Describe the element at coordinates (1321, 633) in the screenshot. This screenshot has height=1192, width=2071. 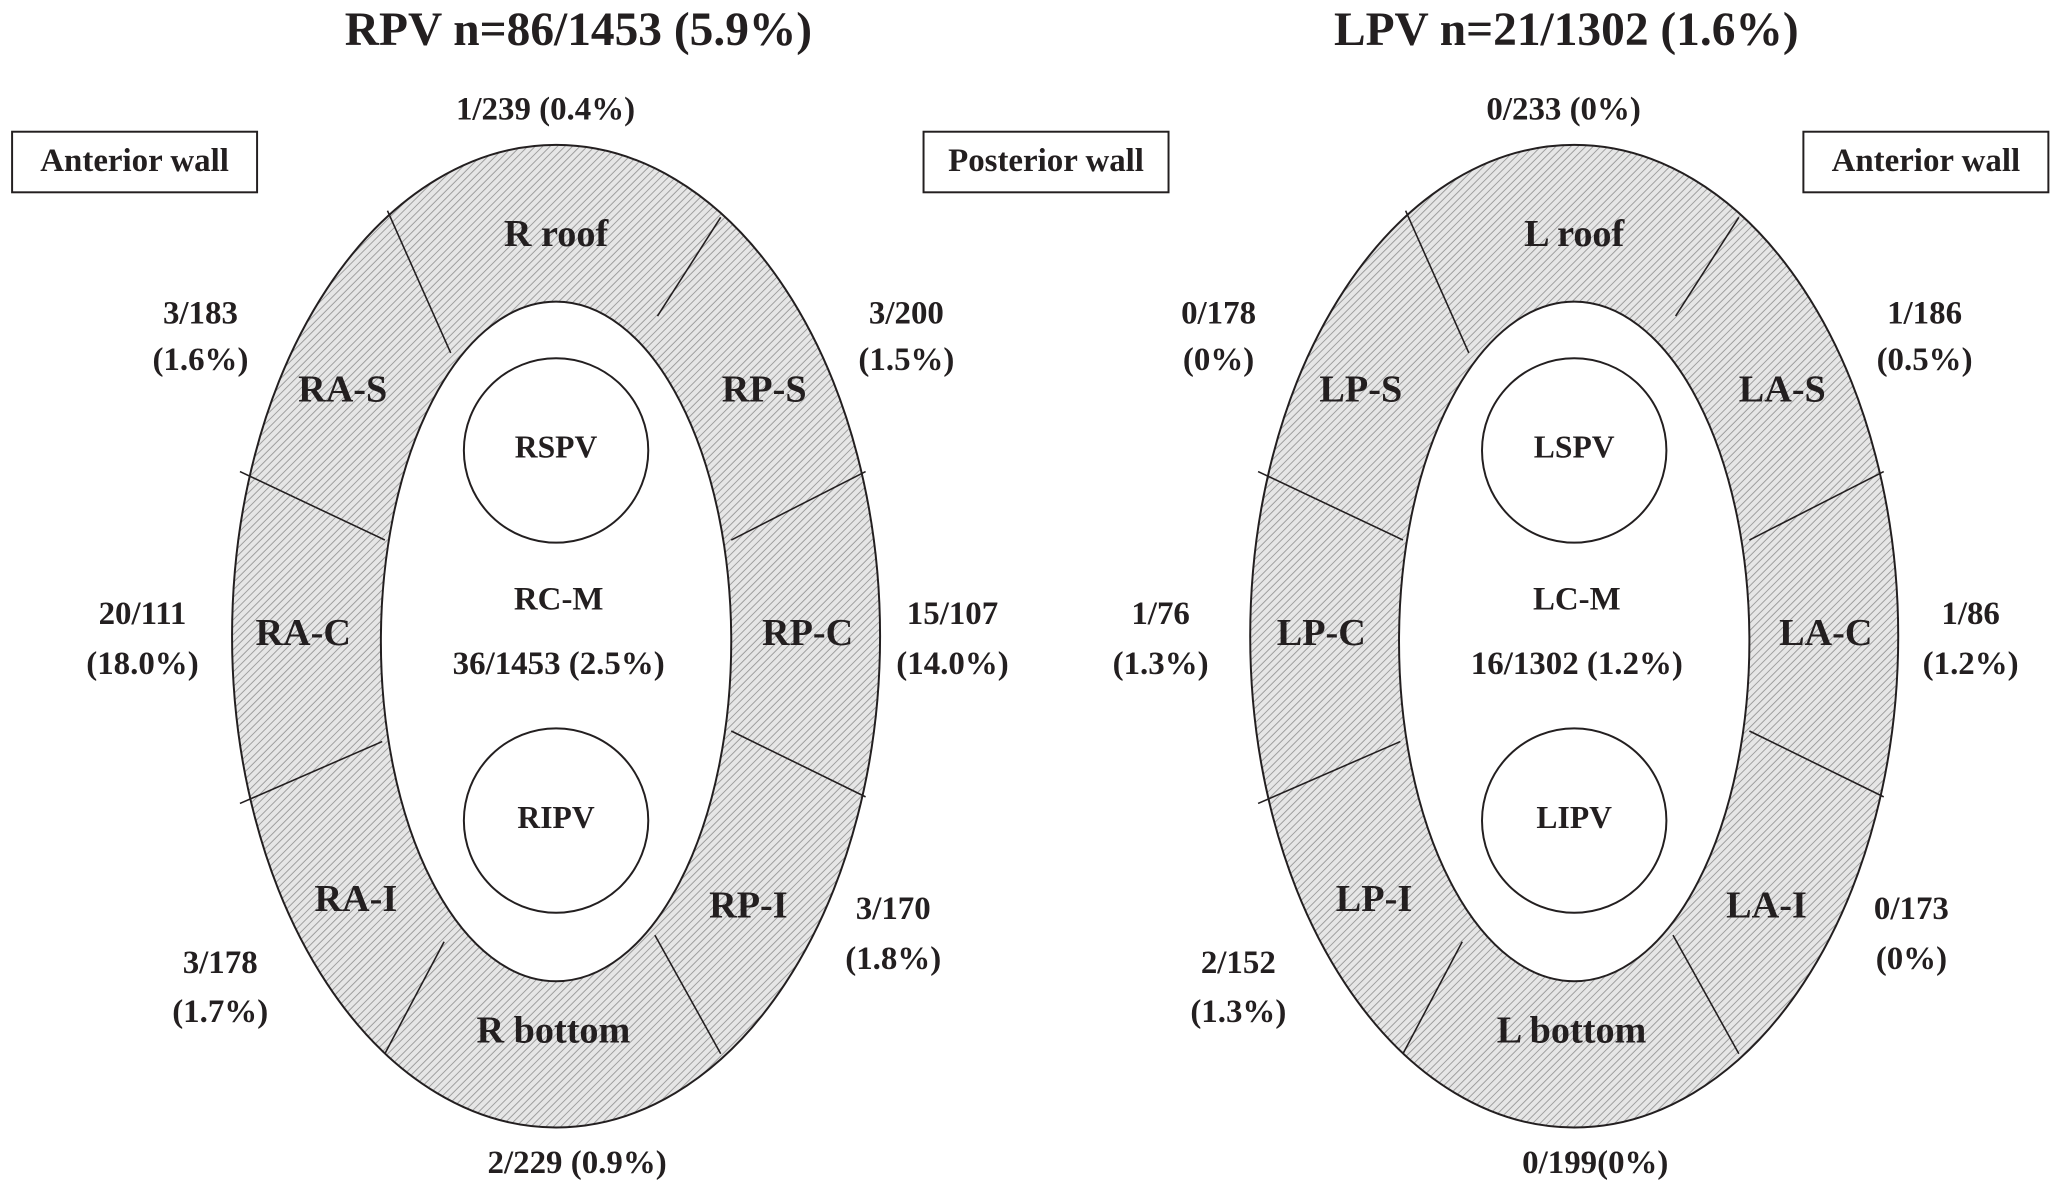
I see `segment-label: LP-C` at that location.